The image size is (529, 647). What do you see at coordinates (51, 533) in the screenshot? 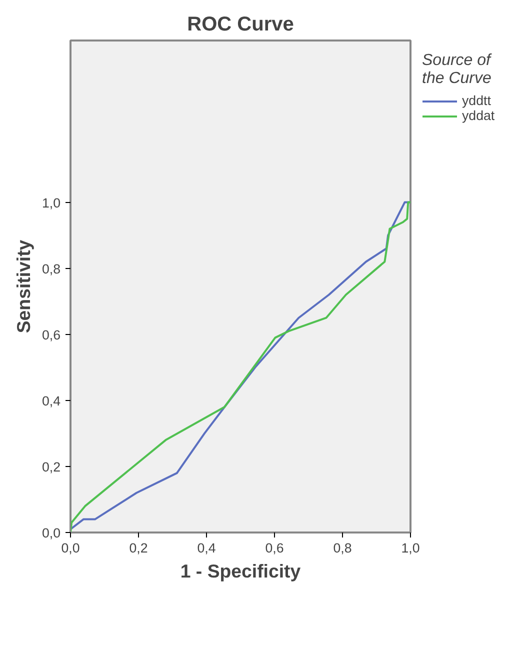
I see `y-tick-label: 0,0` at bounding box center [51, 533].